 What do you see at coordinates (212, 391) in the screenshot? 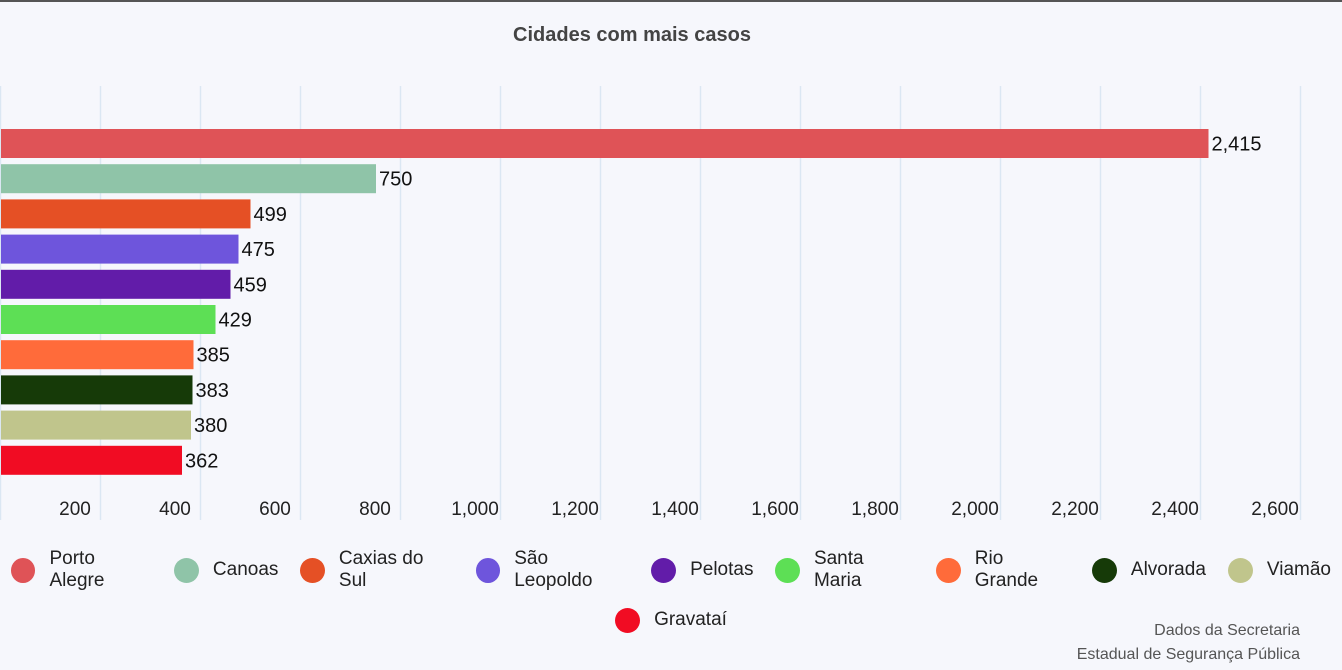
I see `bar-value-label: 383` at bounding box center [212, 391].